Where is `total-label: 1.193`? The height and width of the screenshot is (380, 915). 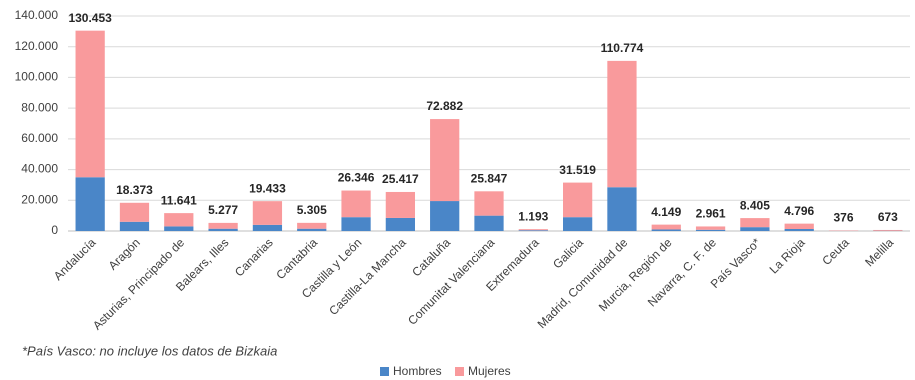
total-label: 1.193 is located at coordinates (533, 216).